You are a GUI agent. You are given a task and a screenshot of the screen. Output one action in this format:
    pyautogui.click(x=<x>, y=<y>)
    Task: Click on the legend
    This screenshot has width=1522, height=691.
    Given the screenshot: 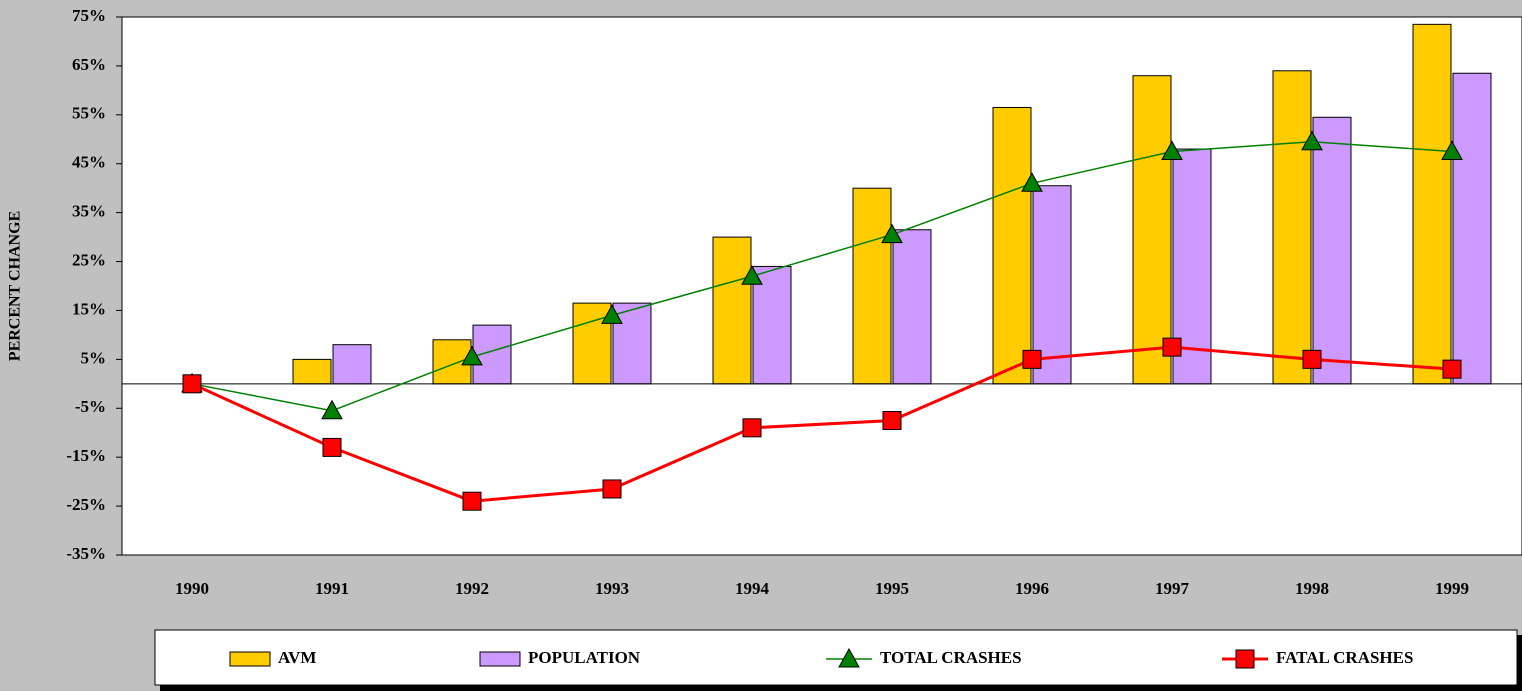 What is the action you would take?
    pyautogui.click(x=836, y=657)
    